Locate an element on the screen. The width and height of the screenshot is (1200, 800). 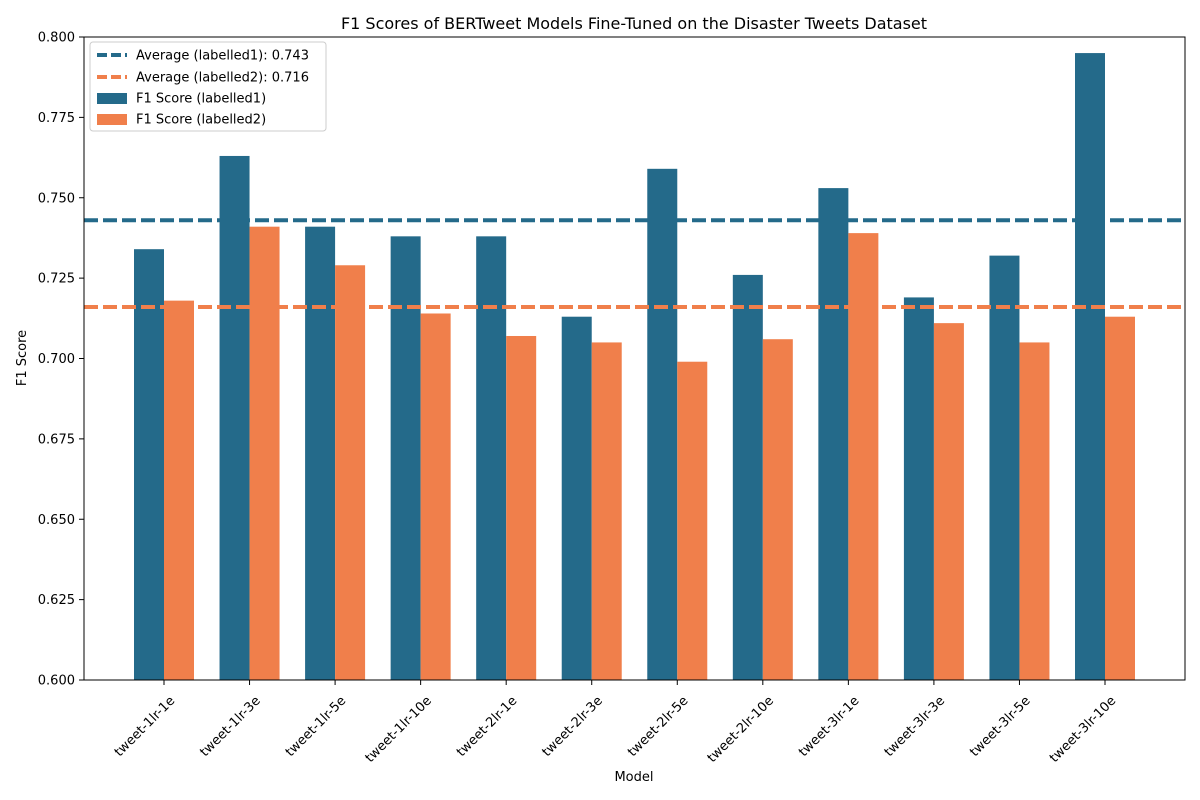
x-tick-label-6: tweet-2lr-3e is located at coordinates (573, 727).